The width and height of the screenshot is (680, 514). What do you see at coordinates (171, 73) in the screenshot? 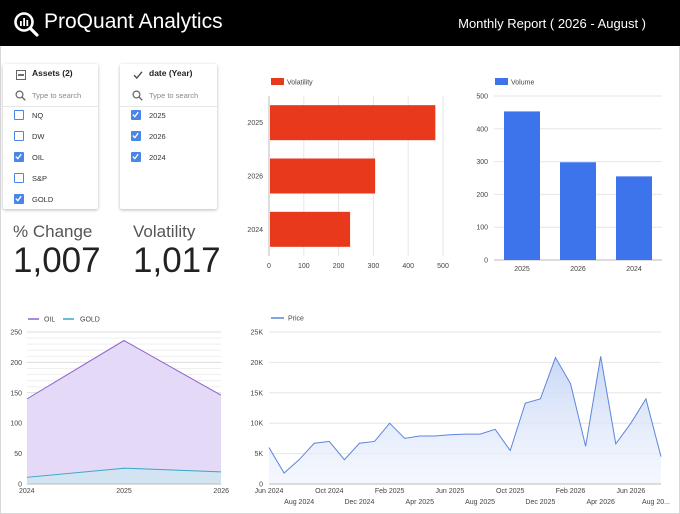
I see `year-filter-title: date (Year)` at bounding box center [171, 73].